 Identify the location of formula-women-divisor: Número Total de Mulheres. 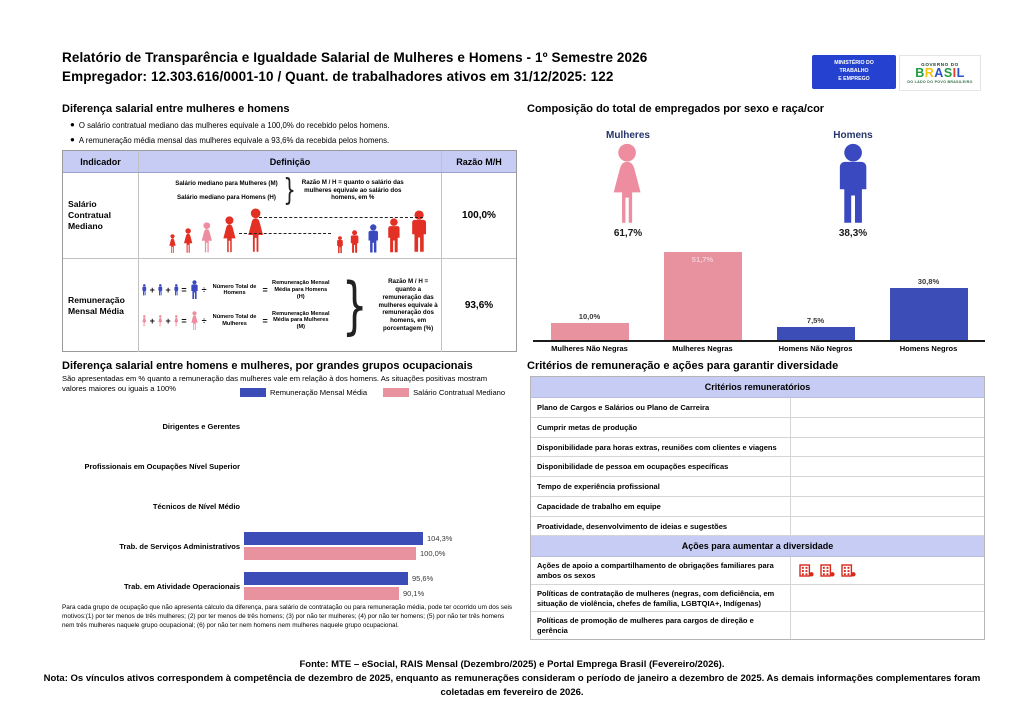
(234, 320).